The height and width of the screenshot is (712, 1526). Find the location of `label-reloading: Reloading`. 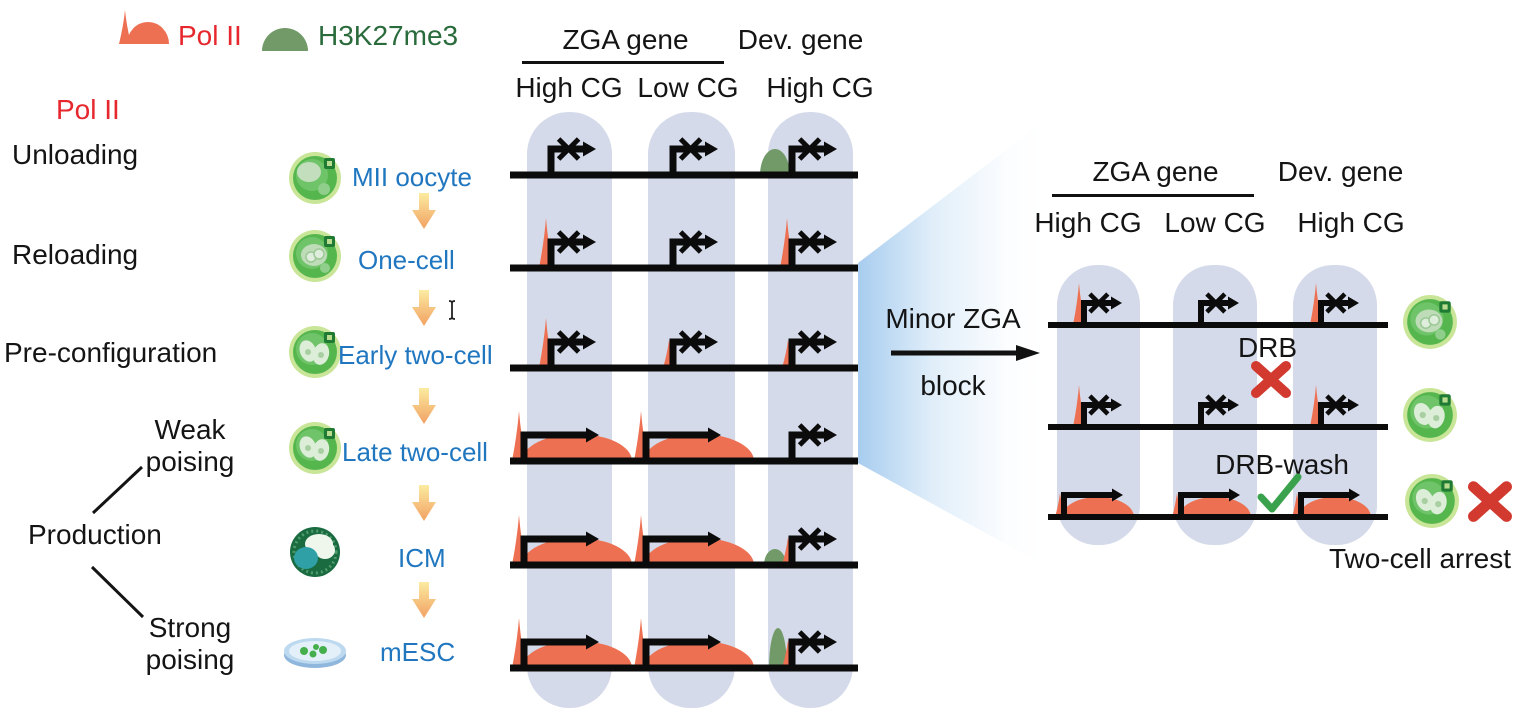

label-reloading: Reloading is located at coordinates (75, 254).